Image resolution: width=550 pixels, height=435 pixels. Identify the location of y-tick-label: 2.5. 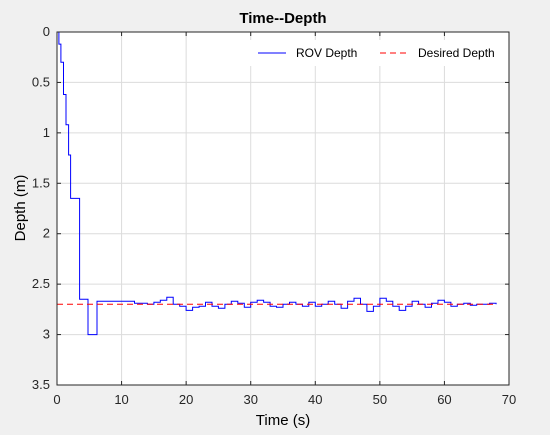
(41, 283).